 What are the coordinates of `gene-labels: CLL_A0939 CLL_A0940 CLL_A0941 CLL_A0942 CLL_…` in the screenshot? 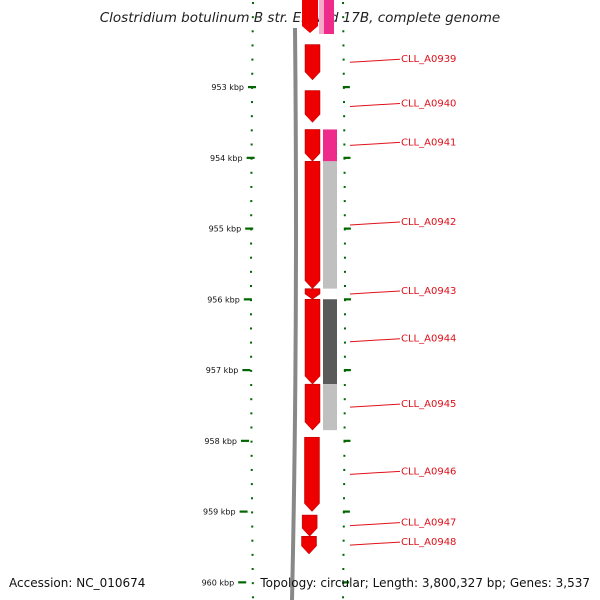 It's located at (402, 301).